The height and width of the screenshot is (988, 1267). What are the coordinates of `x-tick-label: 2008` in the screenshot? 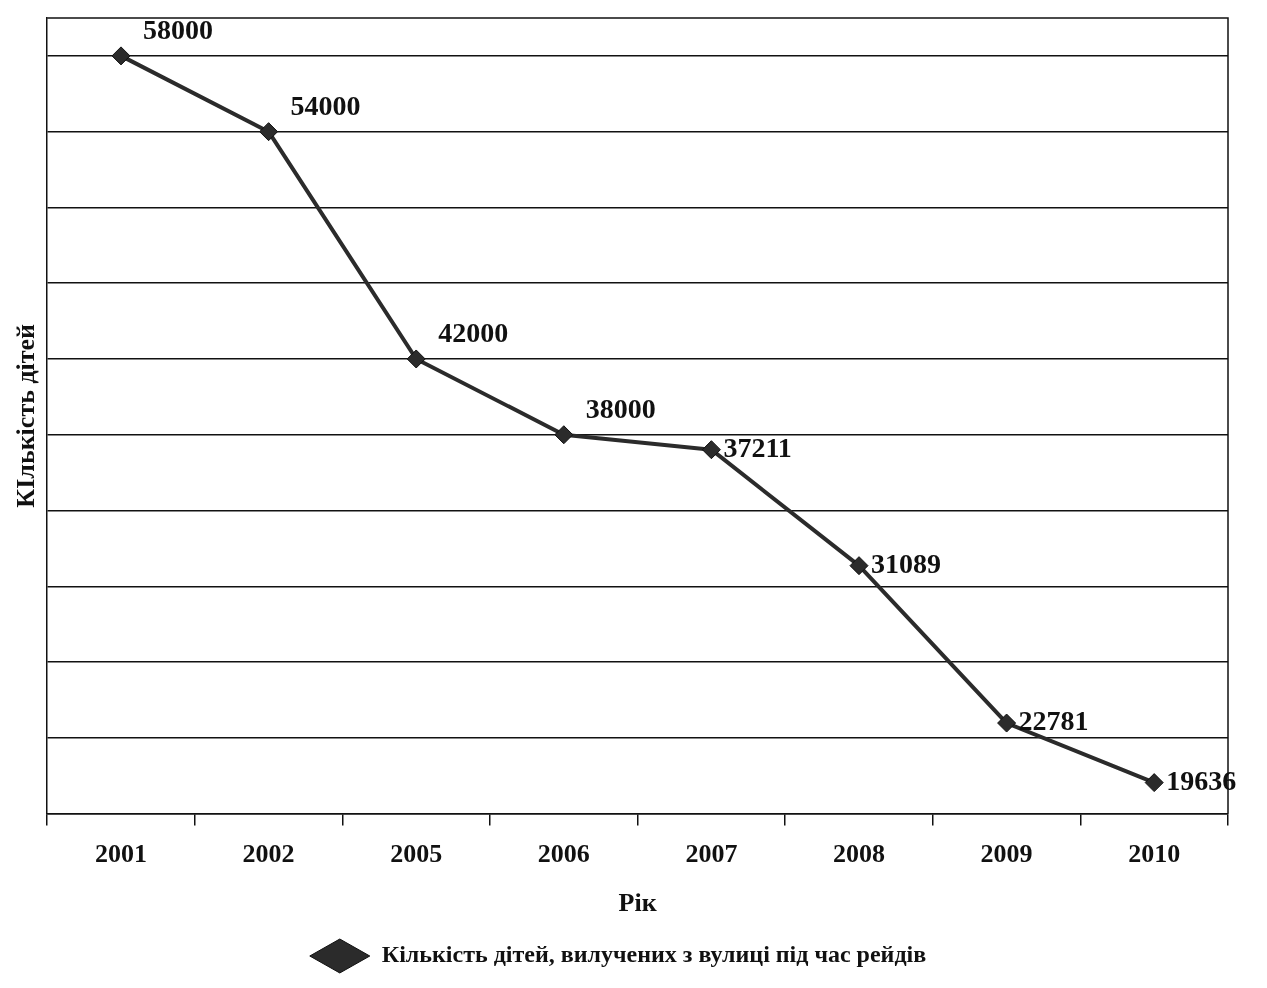 It's located at (859, 853).